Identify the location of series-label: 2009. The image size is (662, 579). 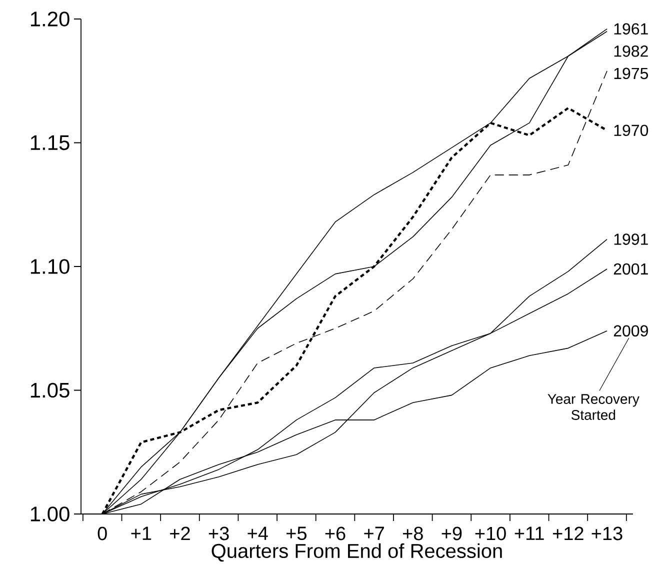
(631, 331).